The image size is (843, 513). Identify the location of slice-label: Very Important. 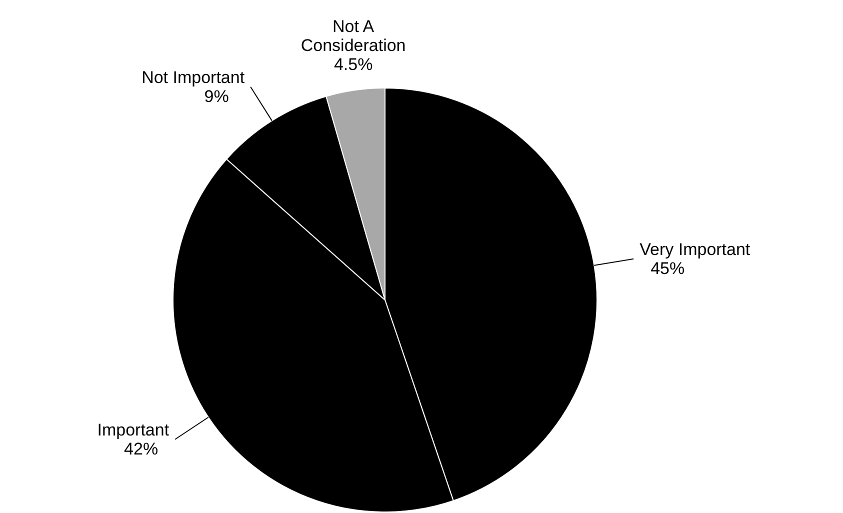
(695, 249).